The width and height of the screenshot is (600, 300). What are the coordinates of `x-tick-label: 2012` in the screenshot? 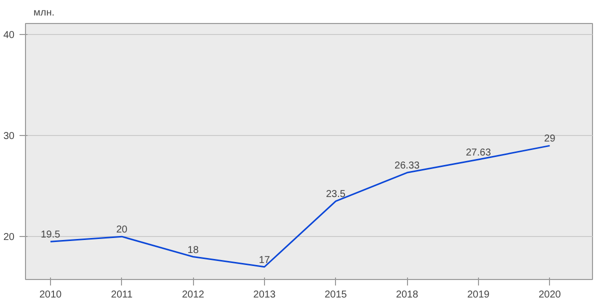 It's located at (193, 295).